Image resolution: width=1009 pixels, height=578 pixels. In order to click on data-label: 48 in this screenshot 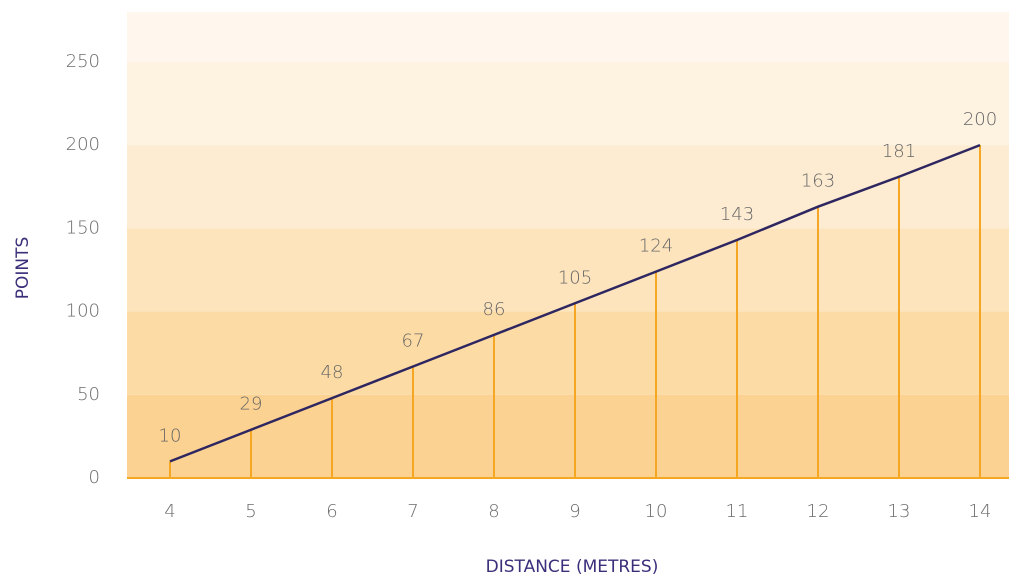, I will do `click(332, 372)`.